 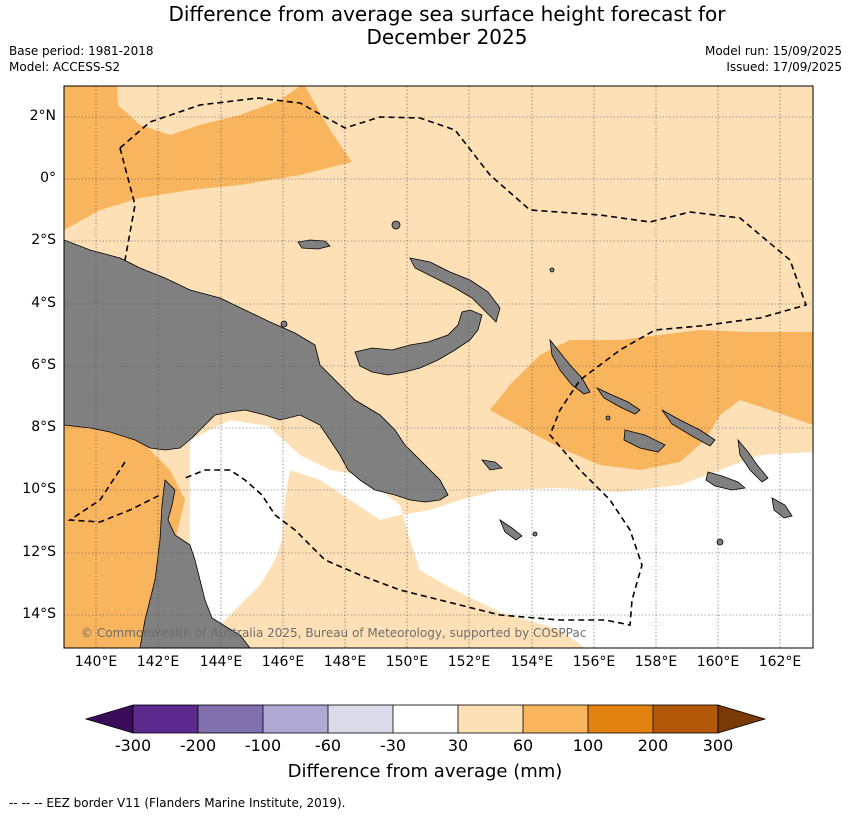 What do you see at coordinates (43, 365) in the screenshot?
I see `lat-label: 6°S` at bounding box center [43, 365].